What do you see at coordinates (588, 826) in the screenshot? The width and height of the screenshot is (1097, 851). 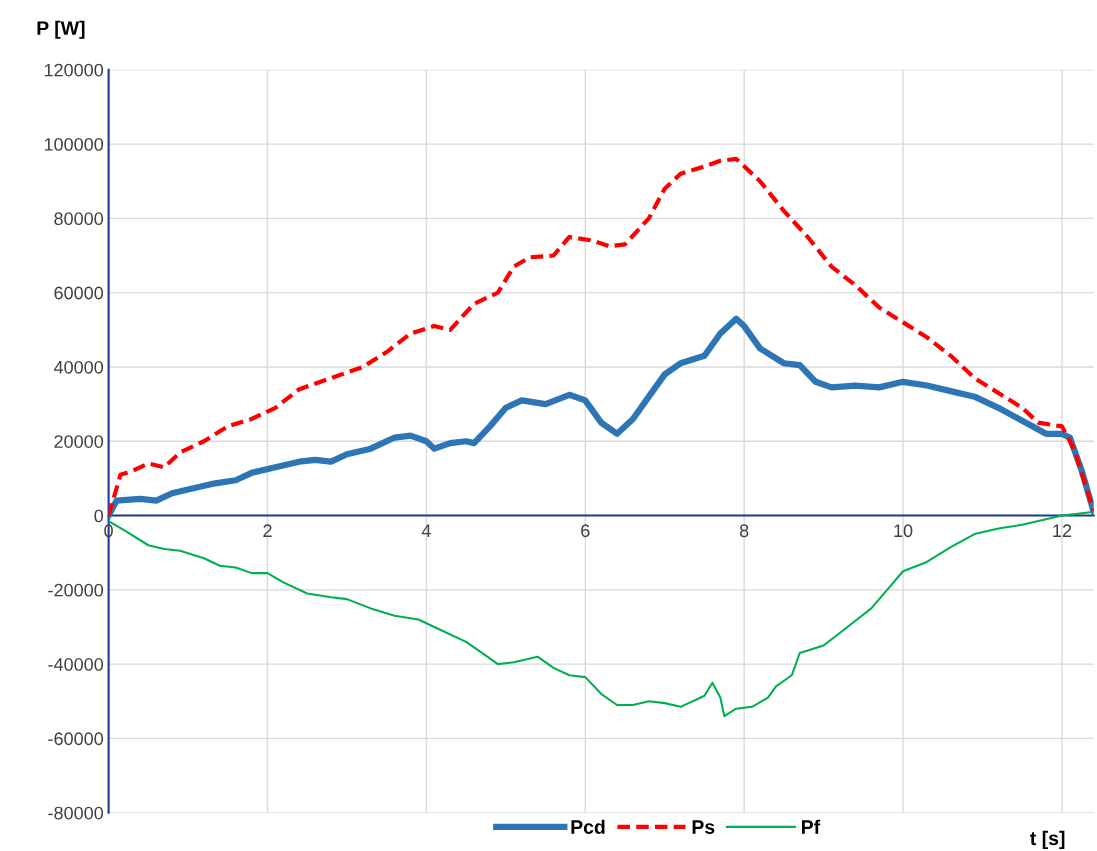 I see `legend-label: Pcd` at bounding box center [588, 826].